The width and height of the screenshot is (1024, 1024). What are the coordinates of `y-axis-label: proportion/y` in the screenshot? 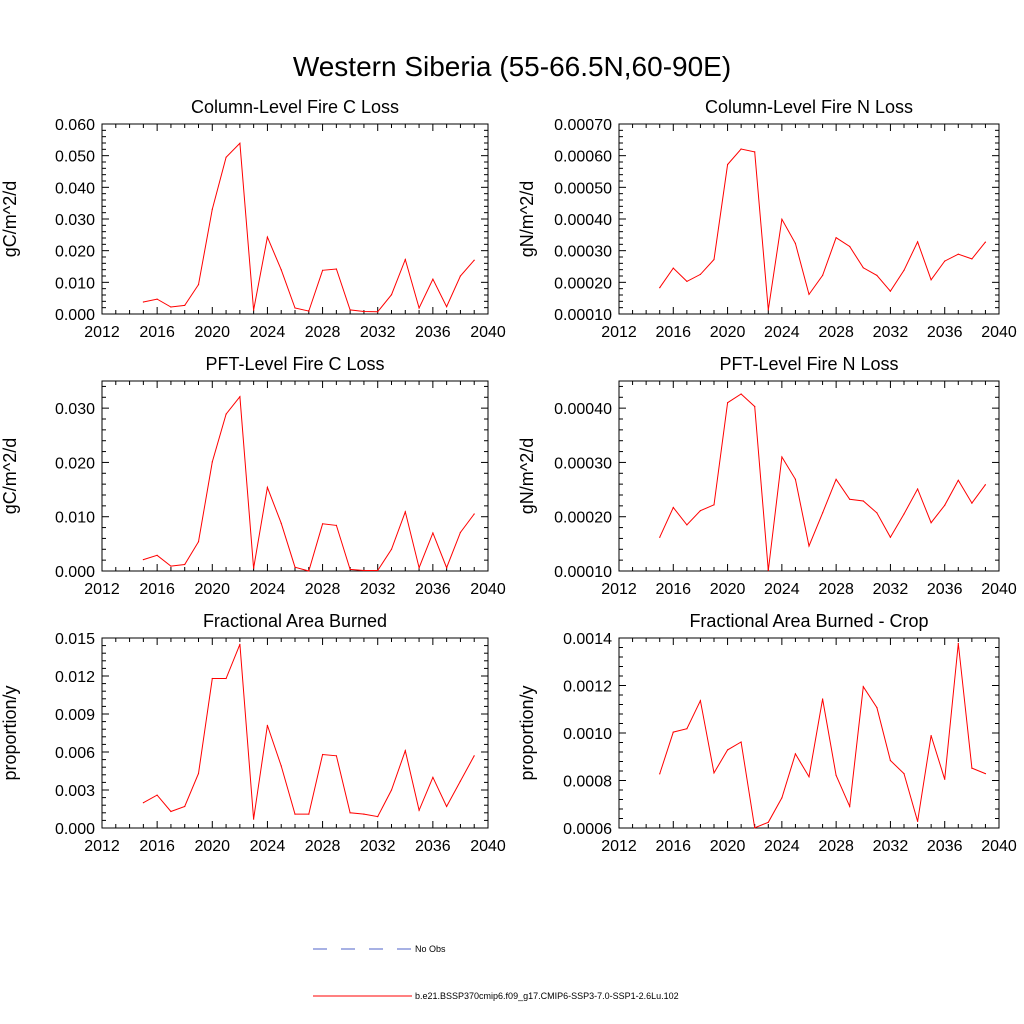 It's located at (527, 732).